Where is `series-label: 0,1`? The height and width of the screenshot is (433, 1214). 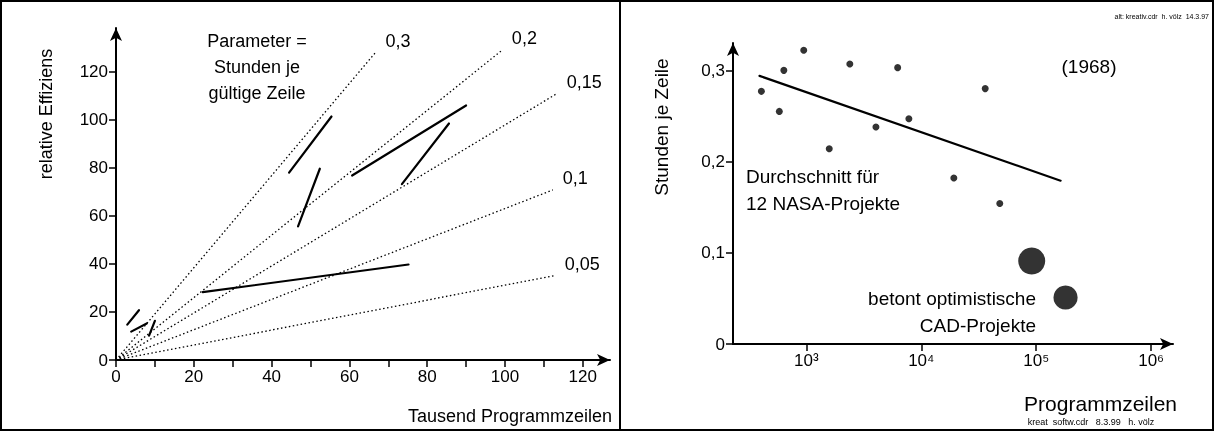 series-label: 0,1 is located at coordinates (575, 177).